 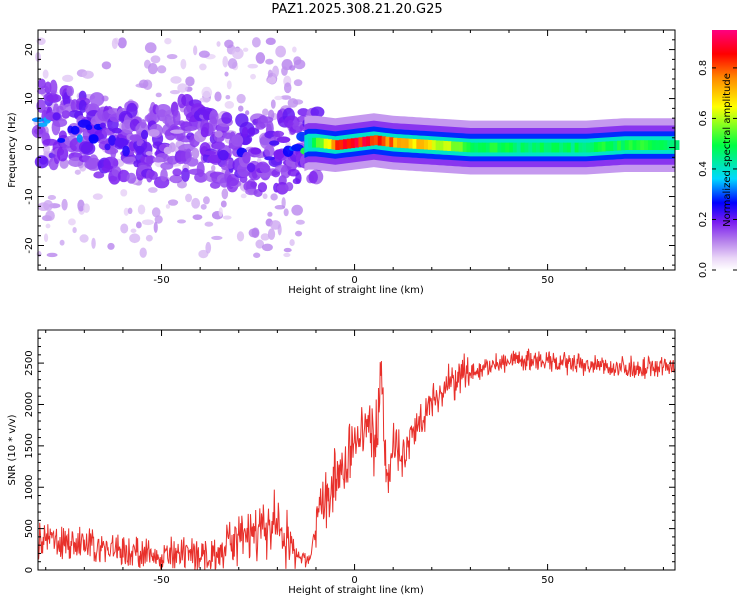 What do you see at coordinates (29, 404) in the screenshot?
I see `y-tick-label: 2000` at bounding box center [29, 404].